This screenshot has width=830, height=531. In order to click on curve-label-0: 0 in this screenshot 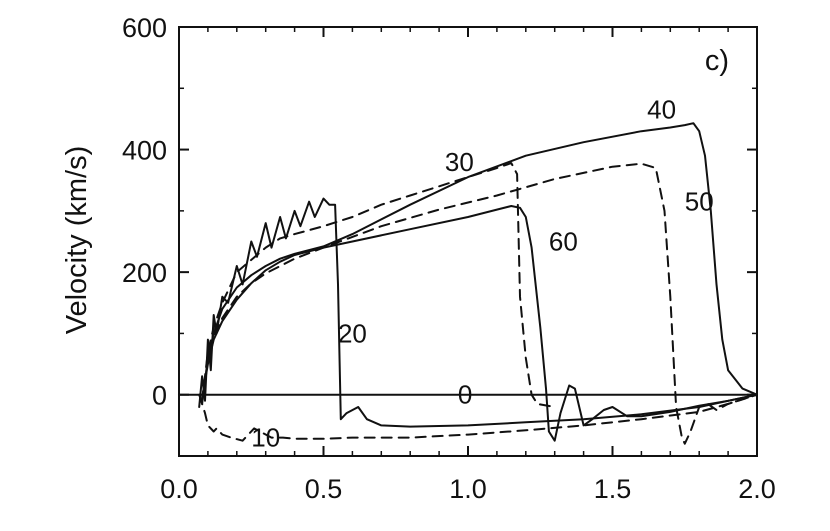, I will do `click(465, 395)`.